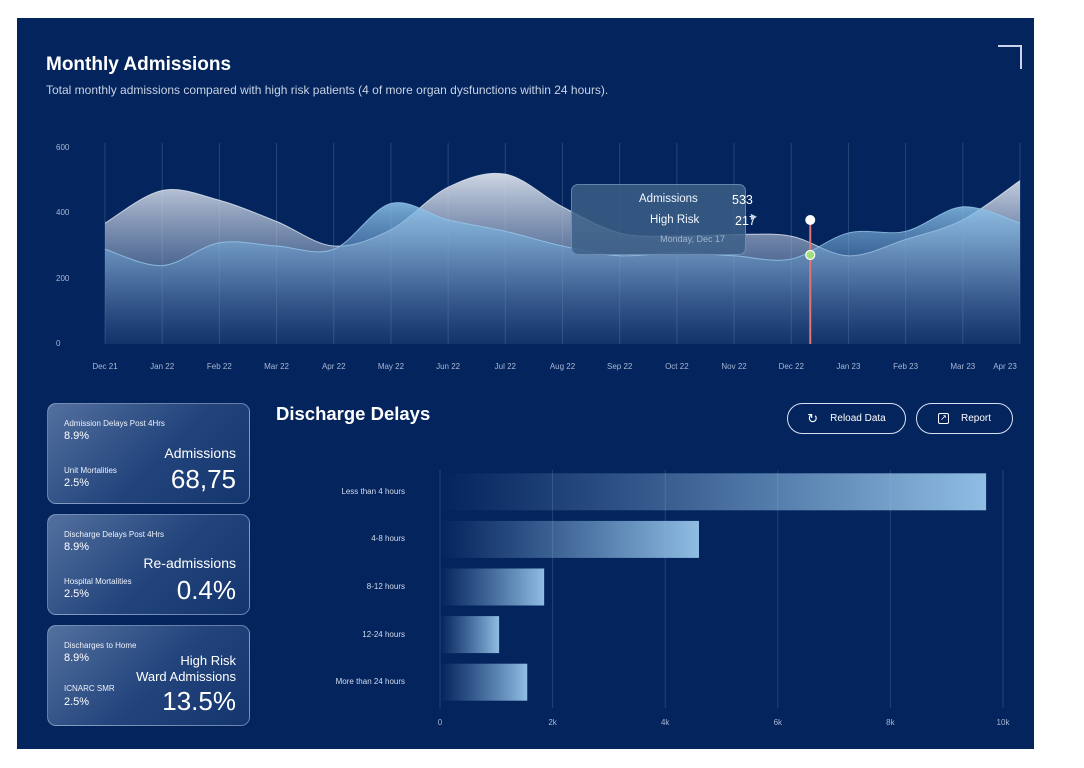  I want to click on card-big-number: 68,75, so click(203, 479).